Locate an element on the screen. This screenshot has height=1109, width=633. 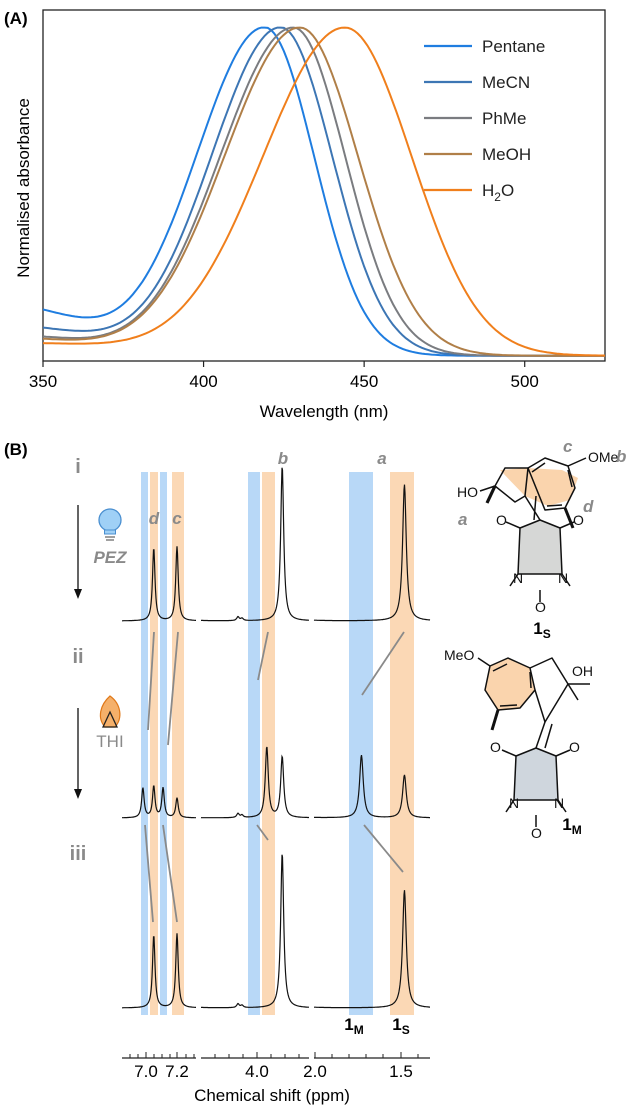
label-o-right: O is located at coordinates (578, 520).